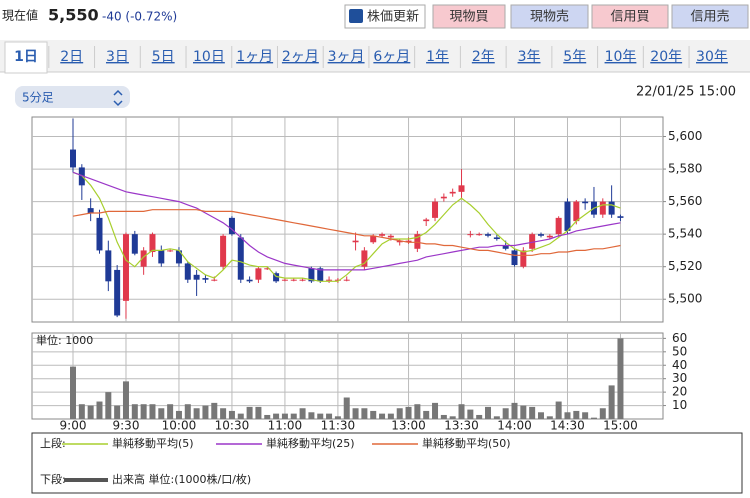 This screenshot has height=498, width=750. I want to click on tab-link: 1年, so click(437, 57).